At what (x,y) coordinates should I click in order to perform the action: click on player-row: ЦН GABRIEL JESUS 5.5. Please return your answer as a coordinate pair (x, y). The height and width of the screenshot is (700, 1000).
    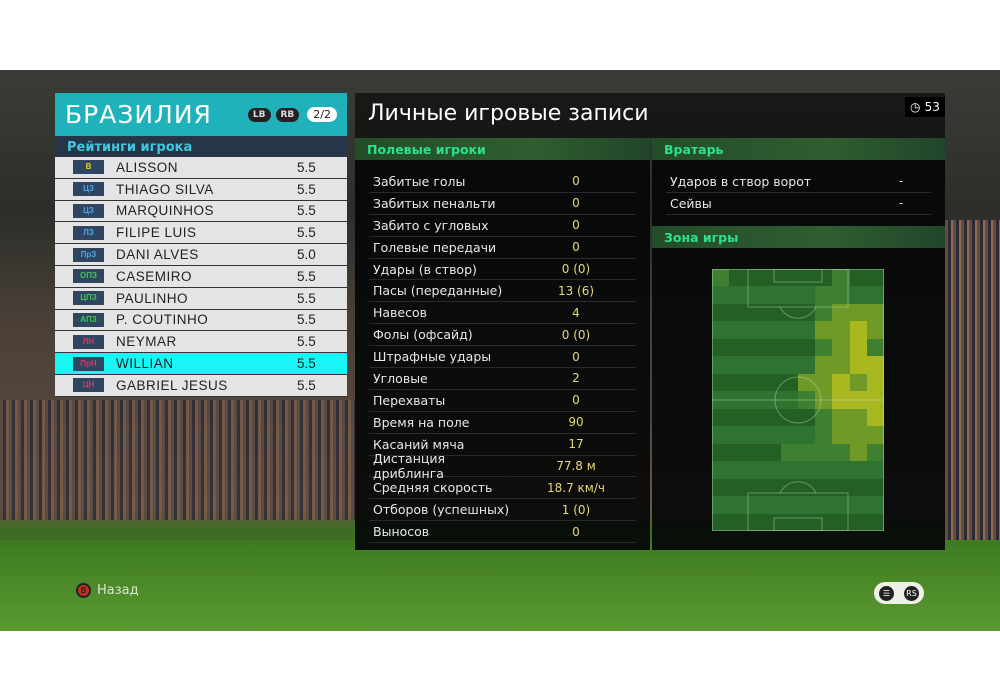
    Looking at the image, I should click on (201, 385).